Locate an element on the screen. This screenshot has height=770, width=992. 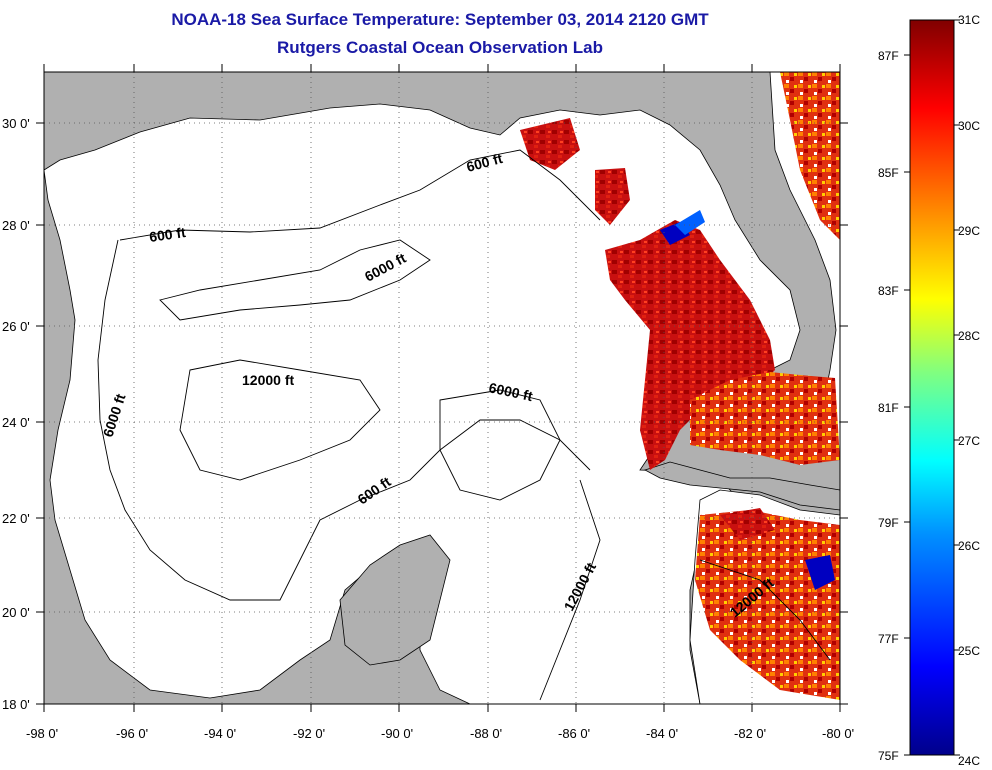
lon-label: -86 0' is located at coordinates (574, 733).